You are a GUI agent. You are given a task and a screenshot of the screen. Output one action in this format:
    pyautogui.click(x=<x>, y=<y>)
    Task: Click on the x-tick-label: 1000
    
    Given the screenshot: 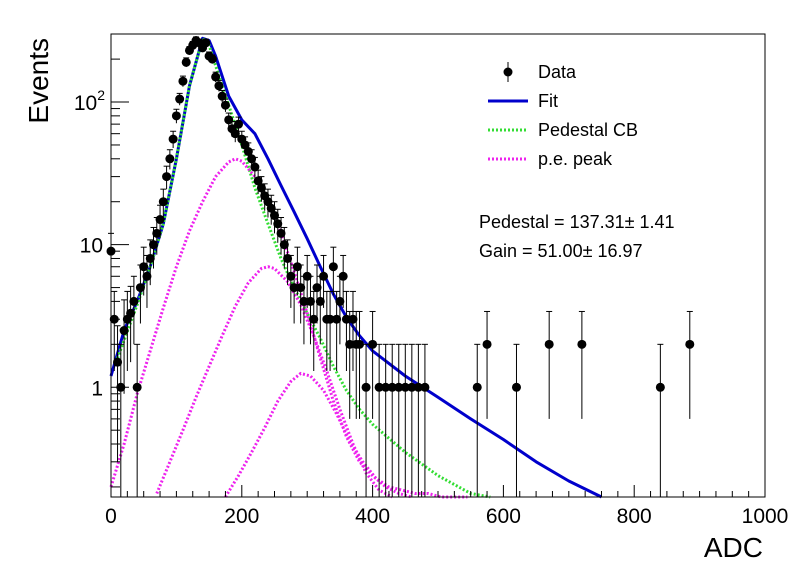 What is the action you would take?
    pyautogui.click(x=765, y=516)
    